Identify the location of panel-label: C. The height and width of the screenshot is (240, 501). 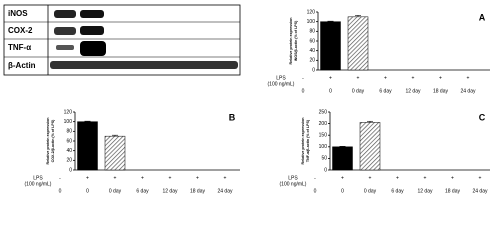
(482, 117).